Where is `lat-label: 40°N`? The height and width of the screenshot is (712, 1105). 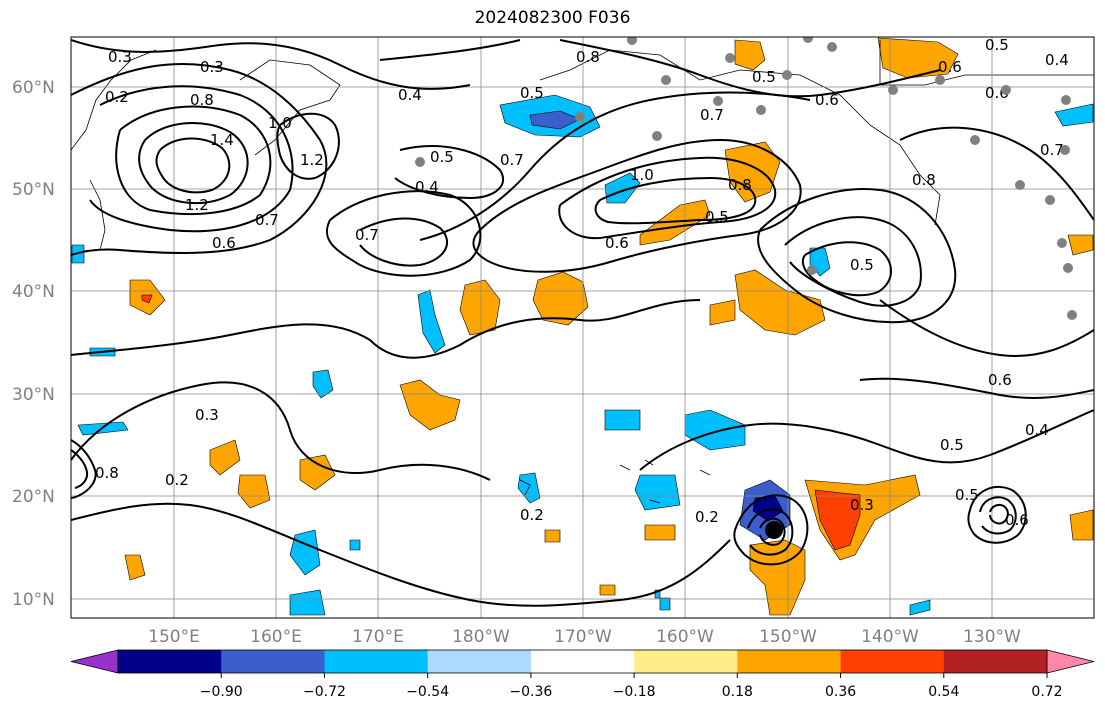
lat-label: 40°N is located at coordinates (33, 292).